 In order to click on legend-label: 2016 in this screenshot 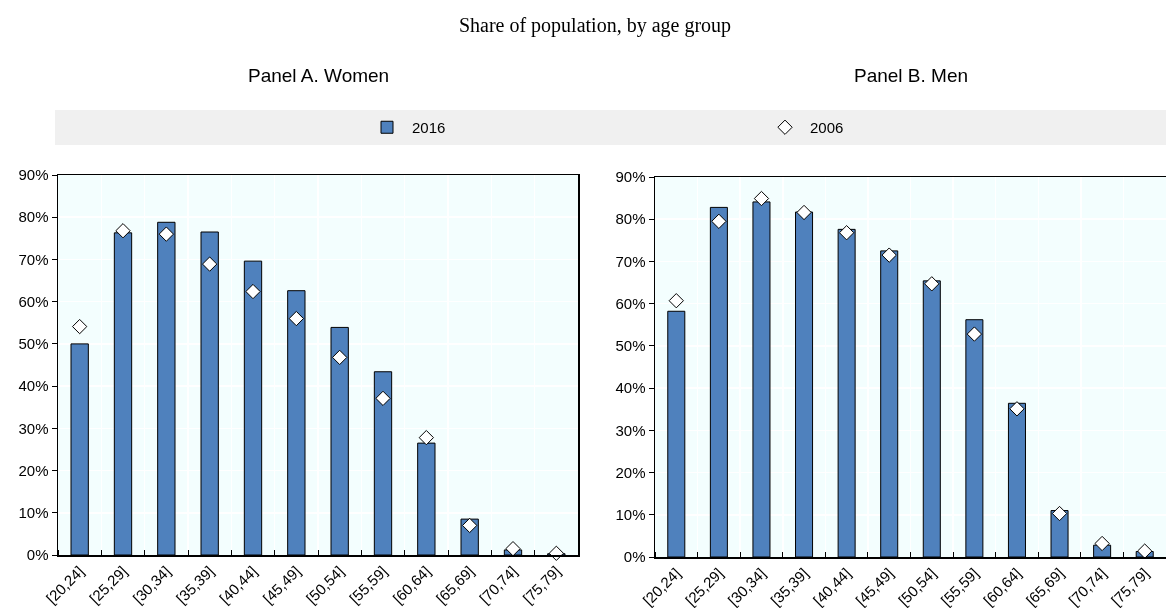, I will do `click(429, 128)`.